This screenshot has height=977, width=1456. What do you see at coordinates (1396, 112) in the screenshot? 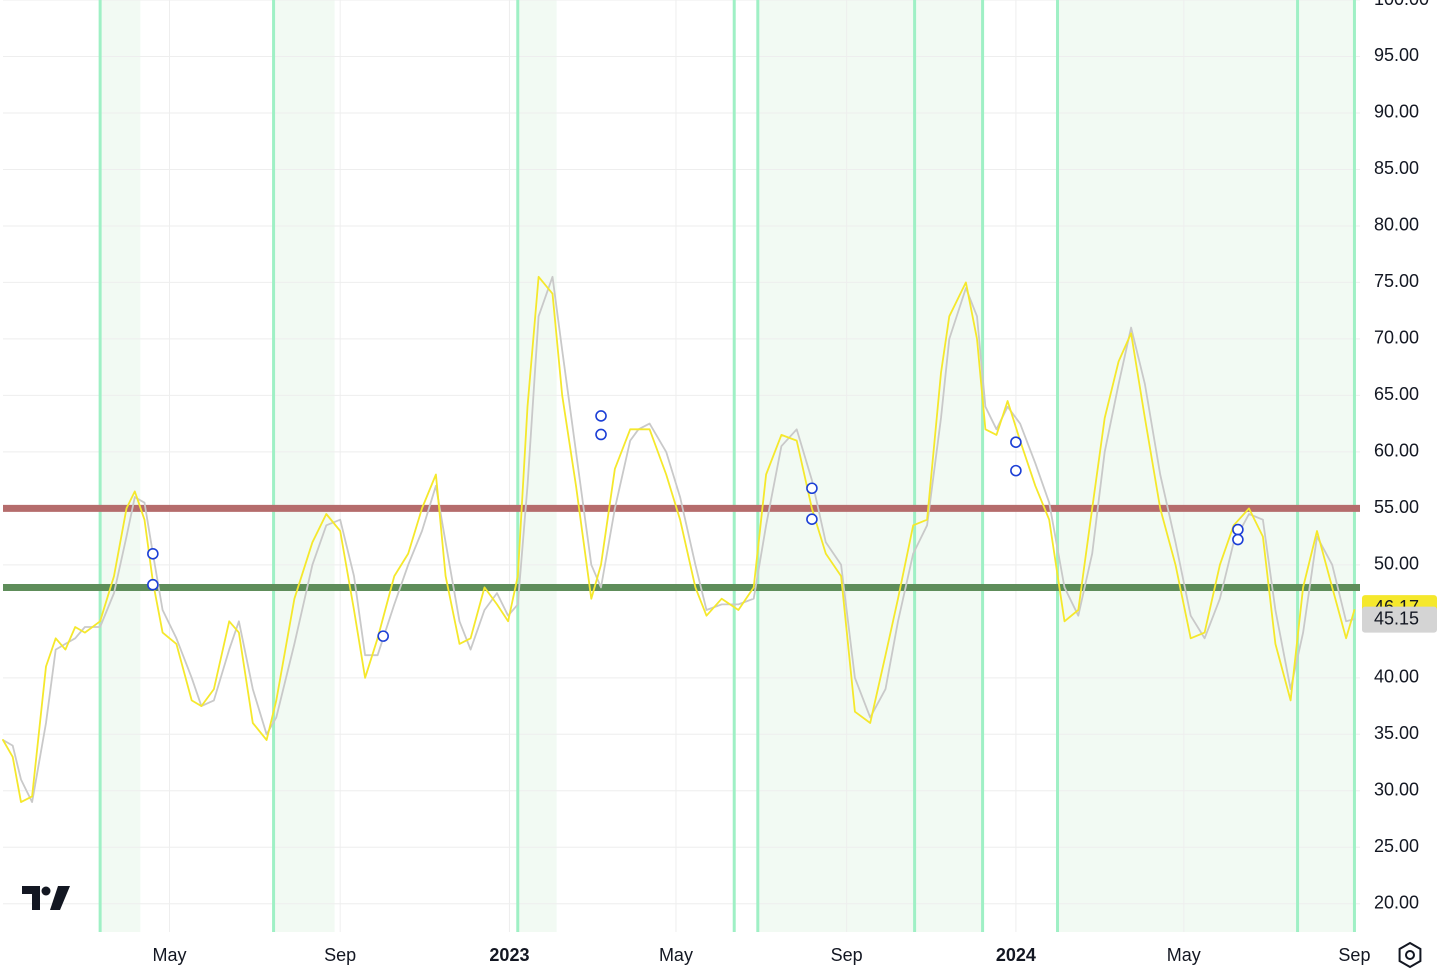
I see `y-tick-label: 90.00` at bounding box center [1396, 112].